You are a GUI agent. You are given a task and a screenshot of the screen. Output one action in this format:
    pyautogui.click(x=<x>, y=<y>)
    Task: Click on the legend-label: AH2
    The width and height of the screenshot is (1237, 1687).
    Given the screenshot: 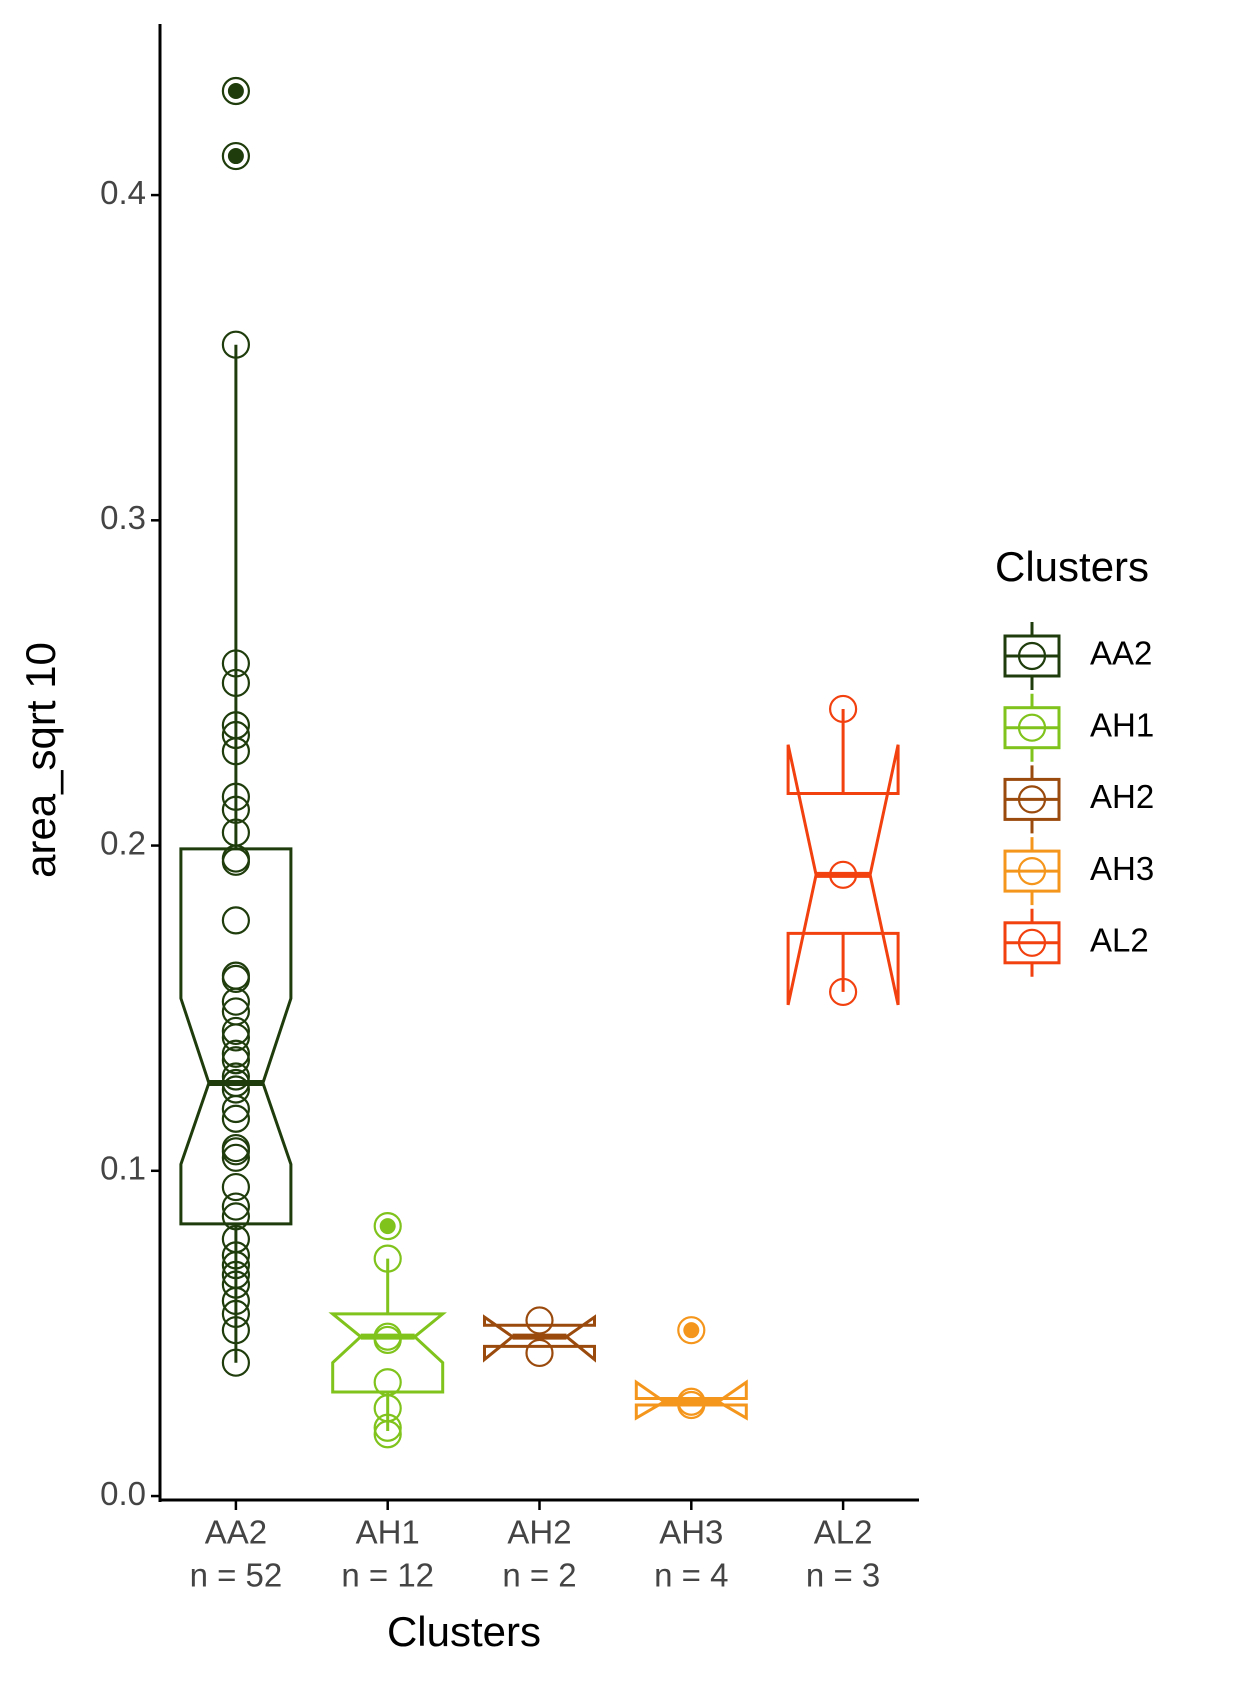 What is the action you would take?
    pyautogui.click(x=1122, y=796)
    